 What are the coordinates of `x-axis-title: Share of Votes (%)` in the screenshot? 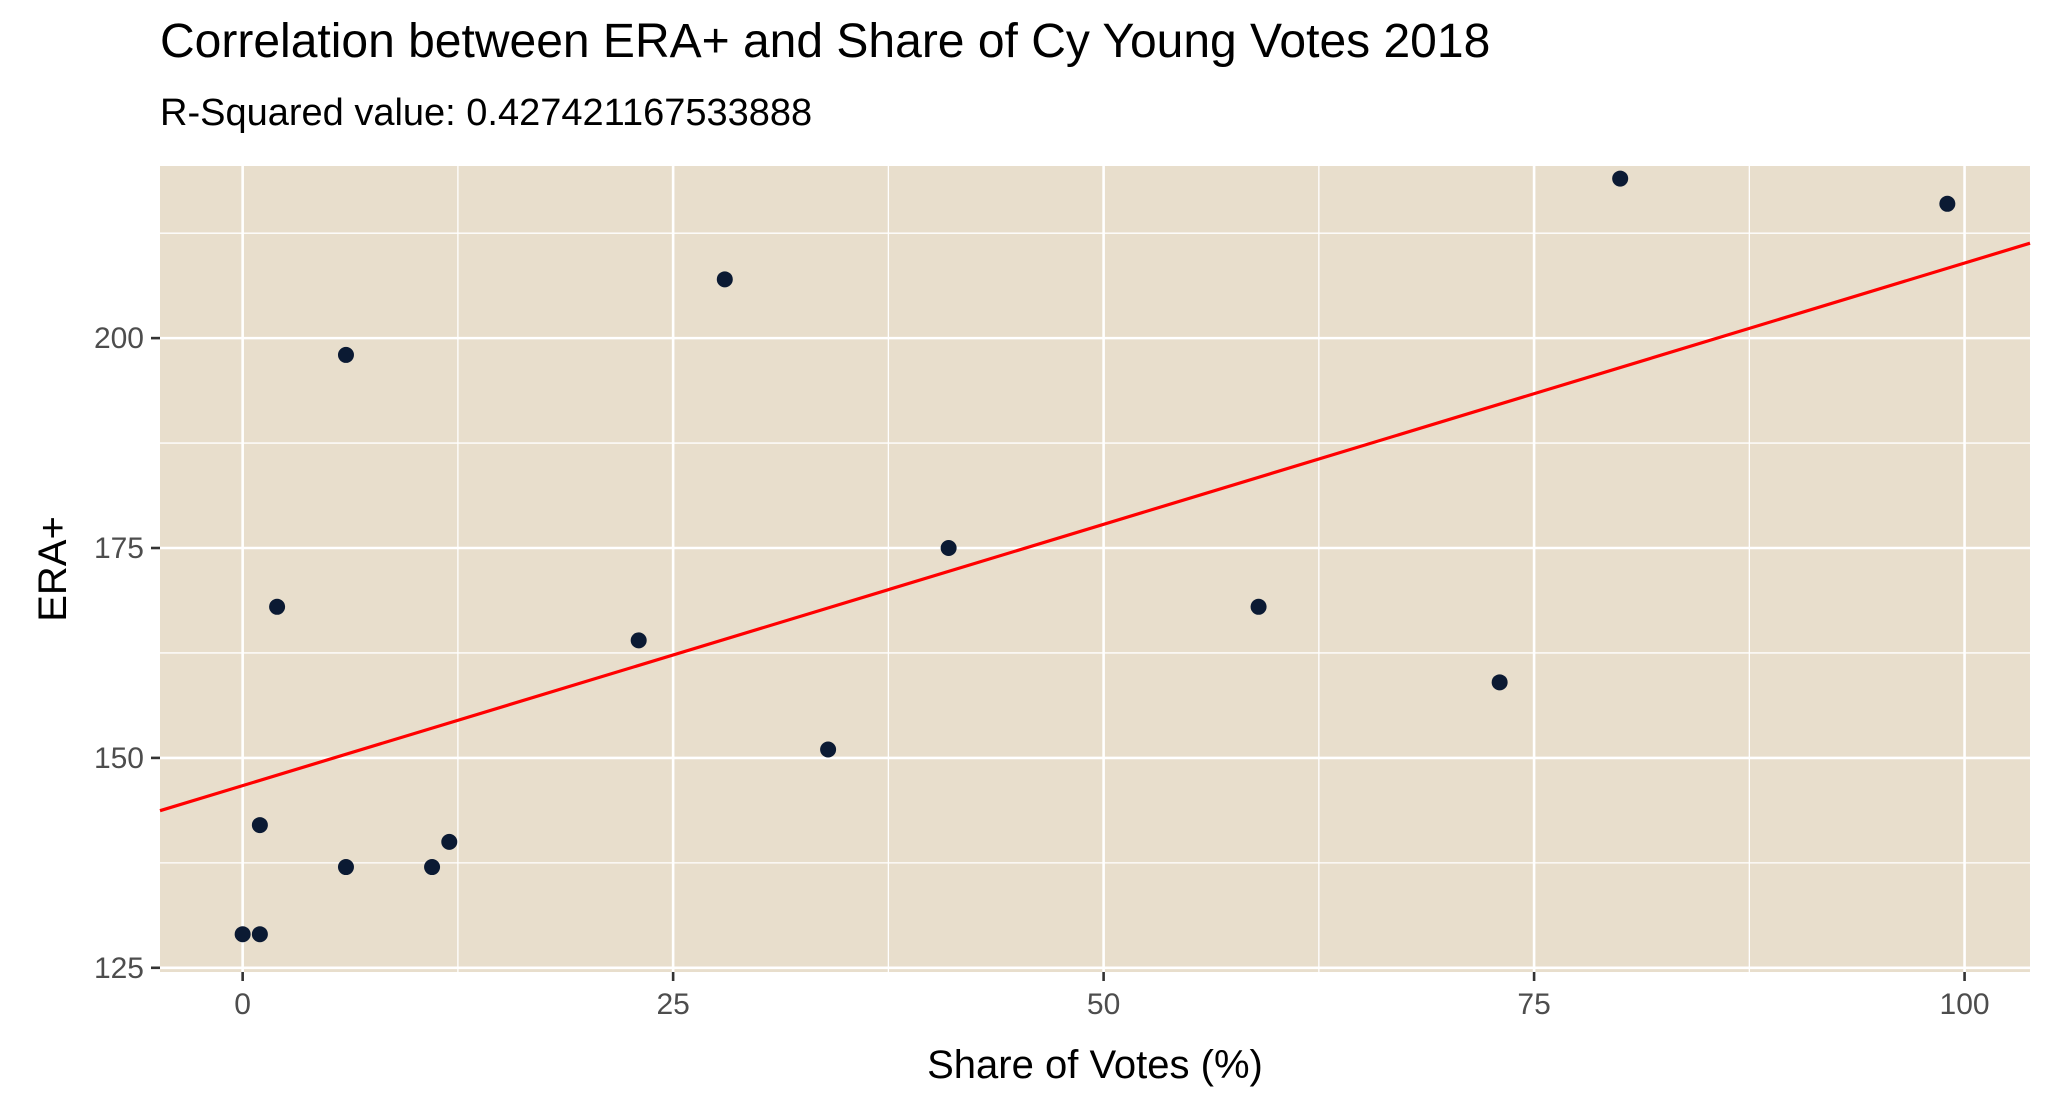 It's located at (1095, 1065).